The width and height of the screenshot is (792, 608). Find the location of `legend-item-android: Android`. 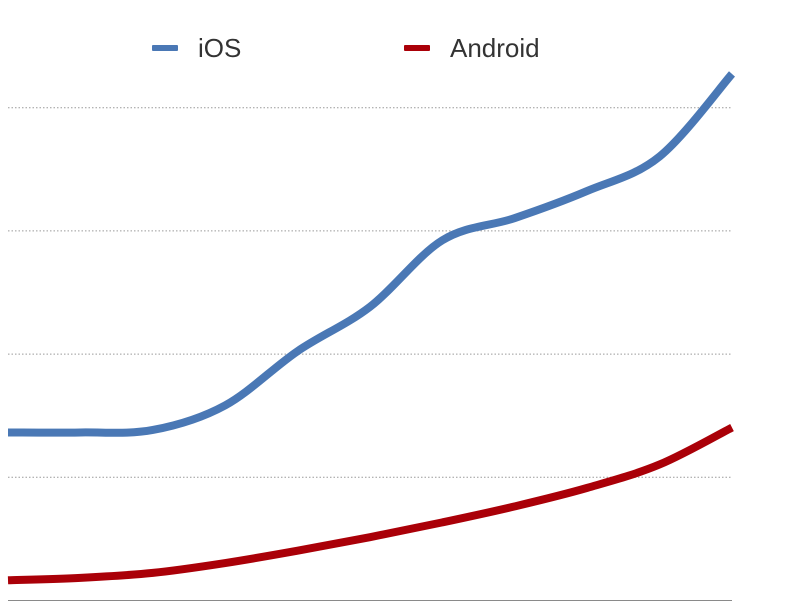

legend-item-android: Android is located at coordinates (472, 48).